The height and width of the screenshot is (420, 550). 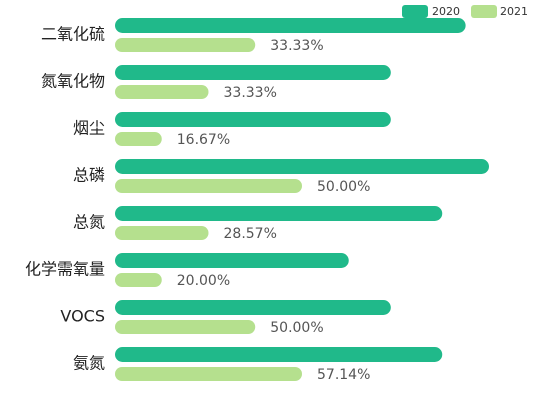 What do you see at coordinates (465, 11) in the screenshot?
I see `chart-legend: 2020 2021` at bounding box center [465, 11].